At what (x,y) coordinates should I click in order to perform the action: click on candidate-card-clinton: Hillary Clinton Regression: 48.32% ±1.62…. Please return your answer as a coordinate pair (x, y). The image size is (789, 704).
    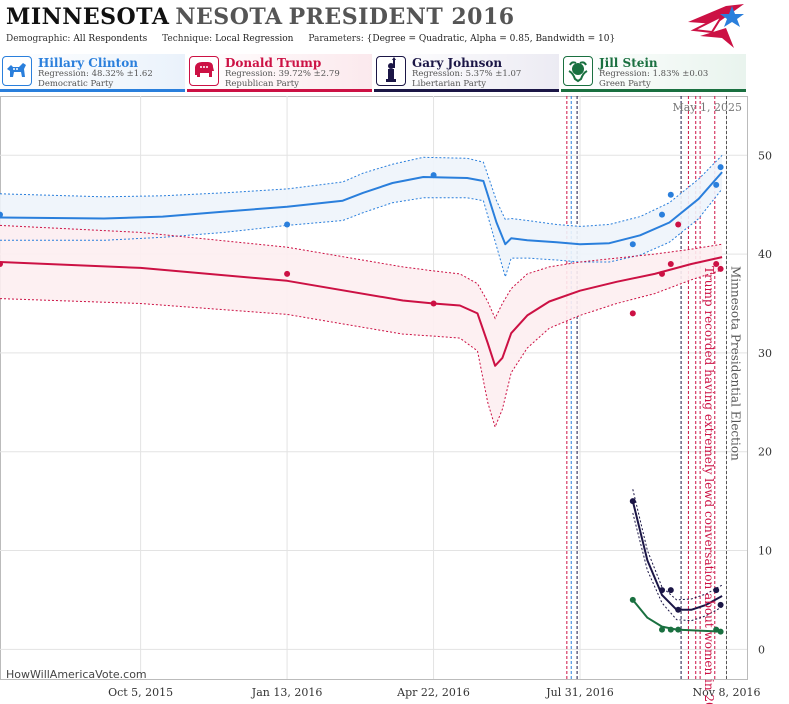
    Looking at the image, I should click on (92, 73).